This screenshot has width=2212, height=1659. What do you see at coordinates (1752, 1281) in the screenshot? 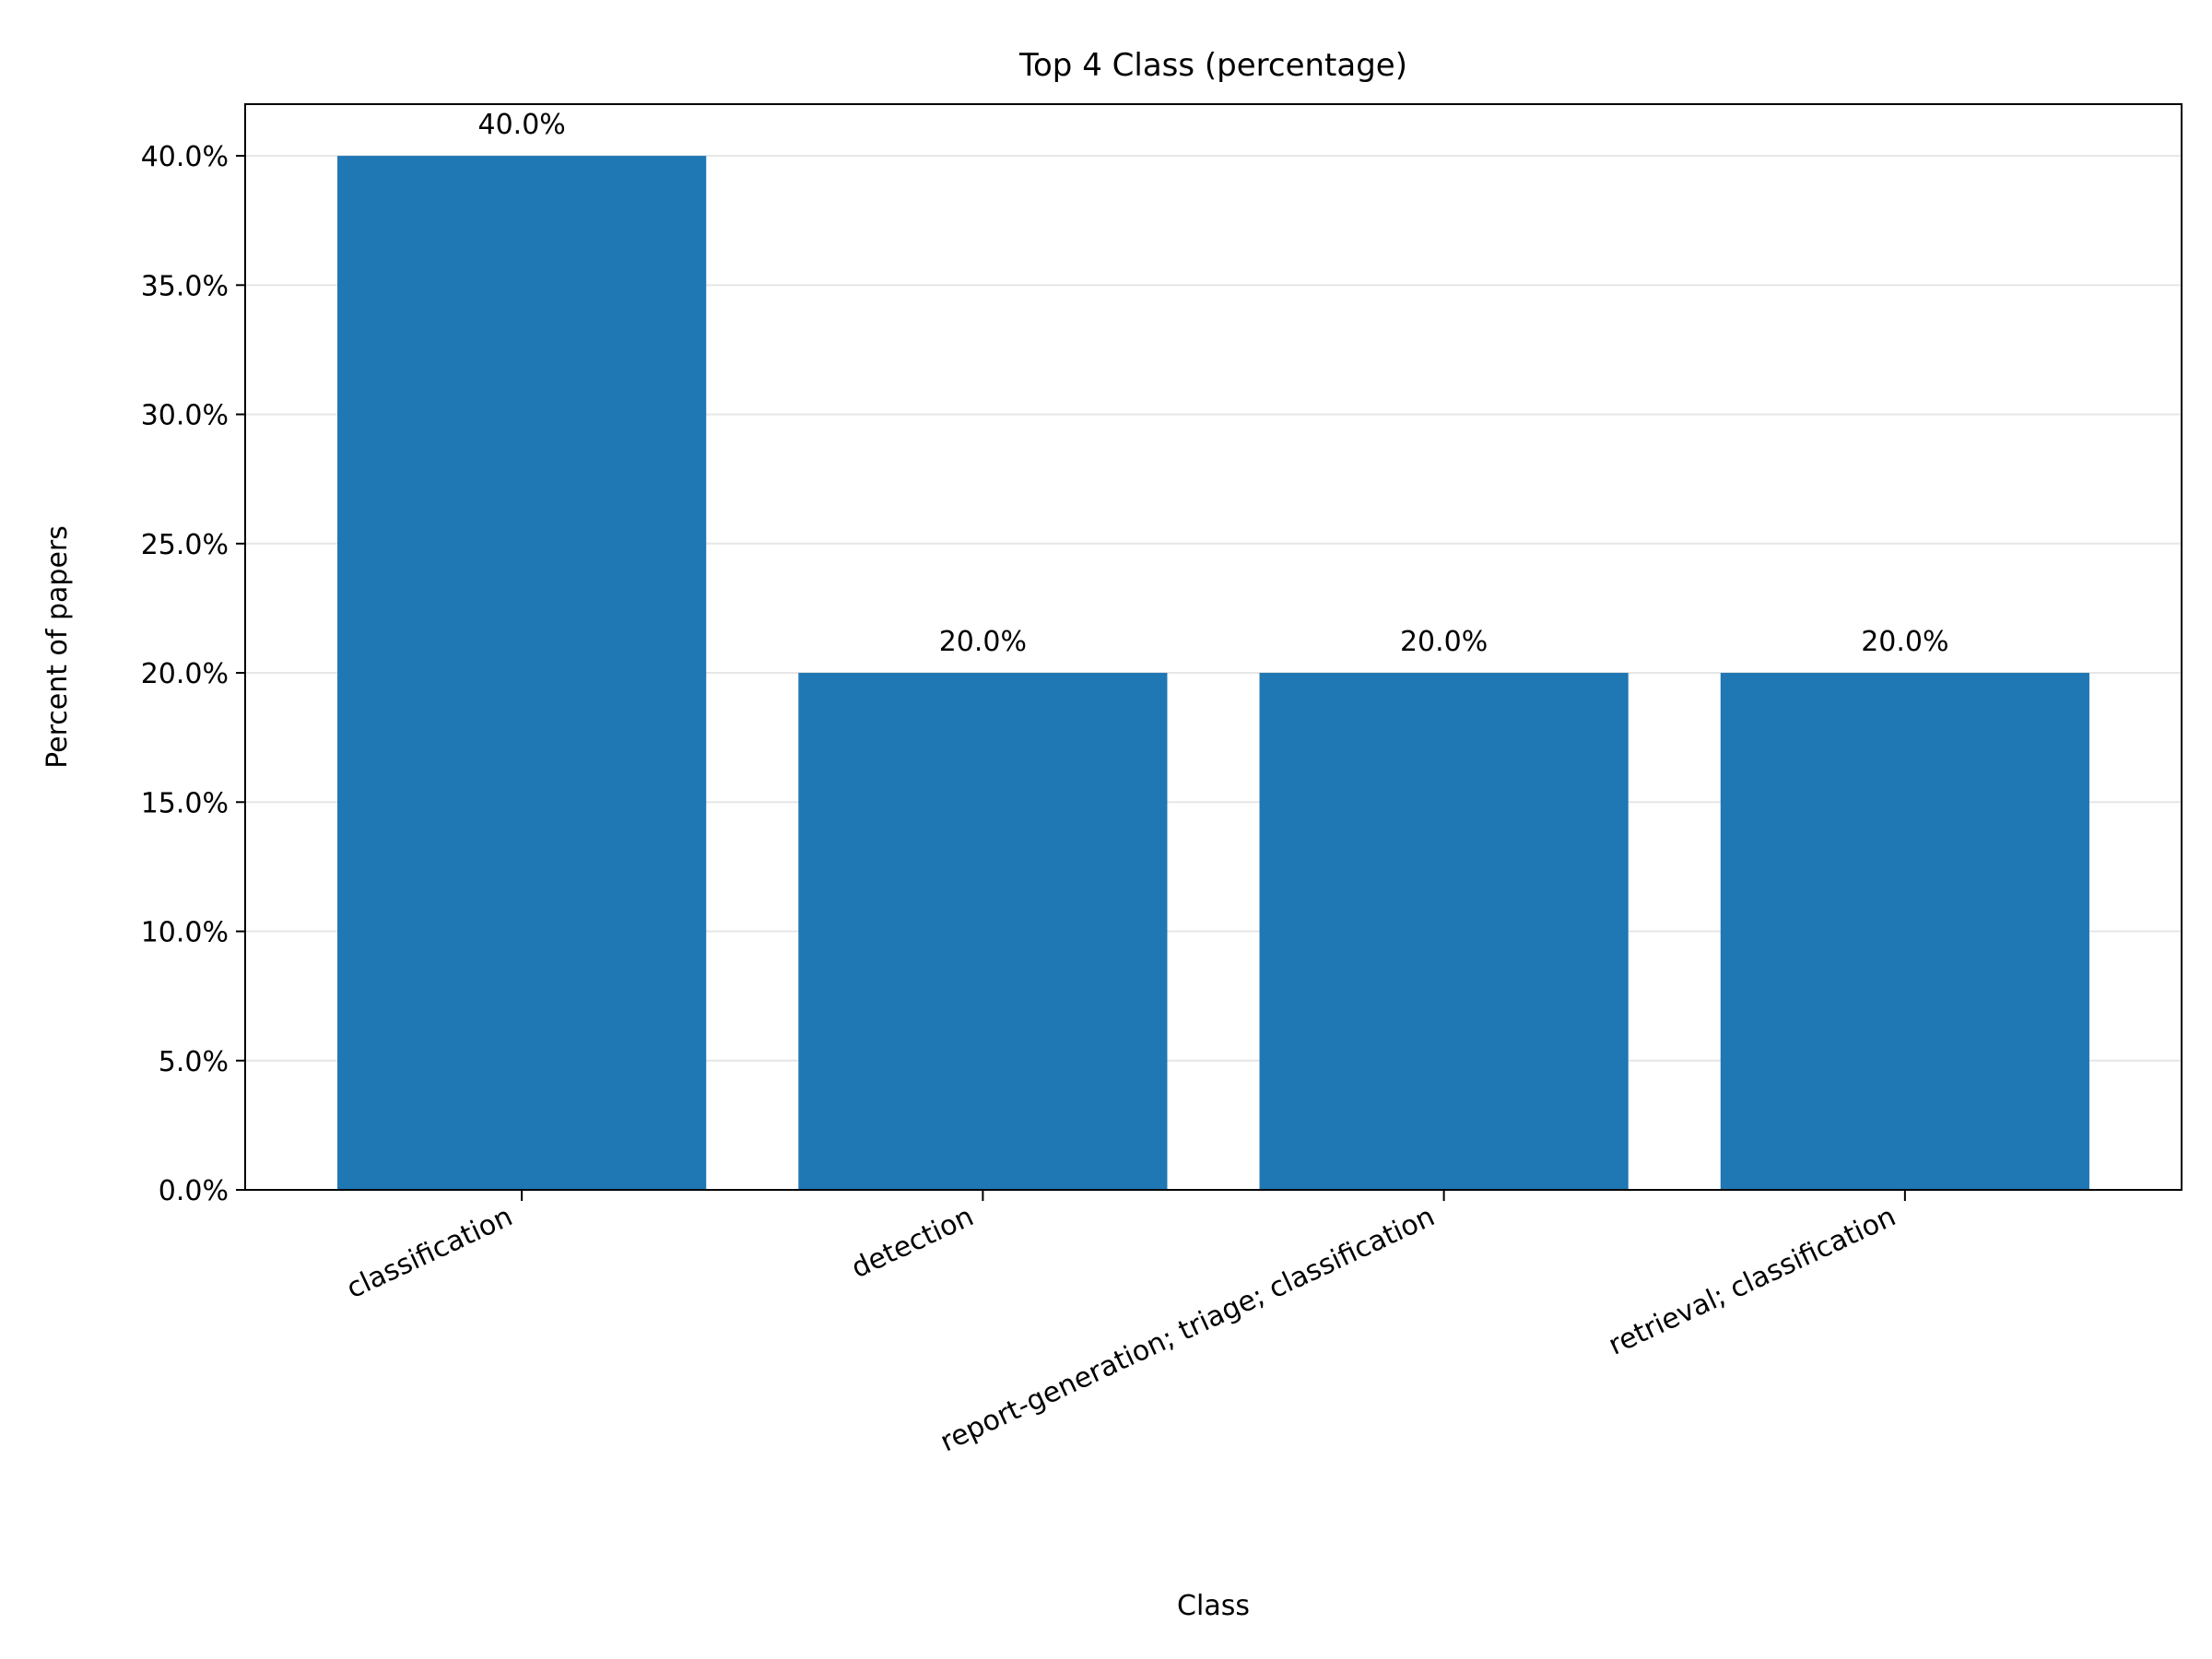
I see `x-tick-label: retrieval; classification` at bounding box center [1752, 1281].